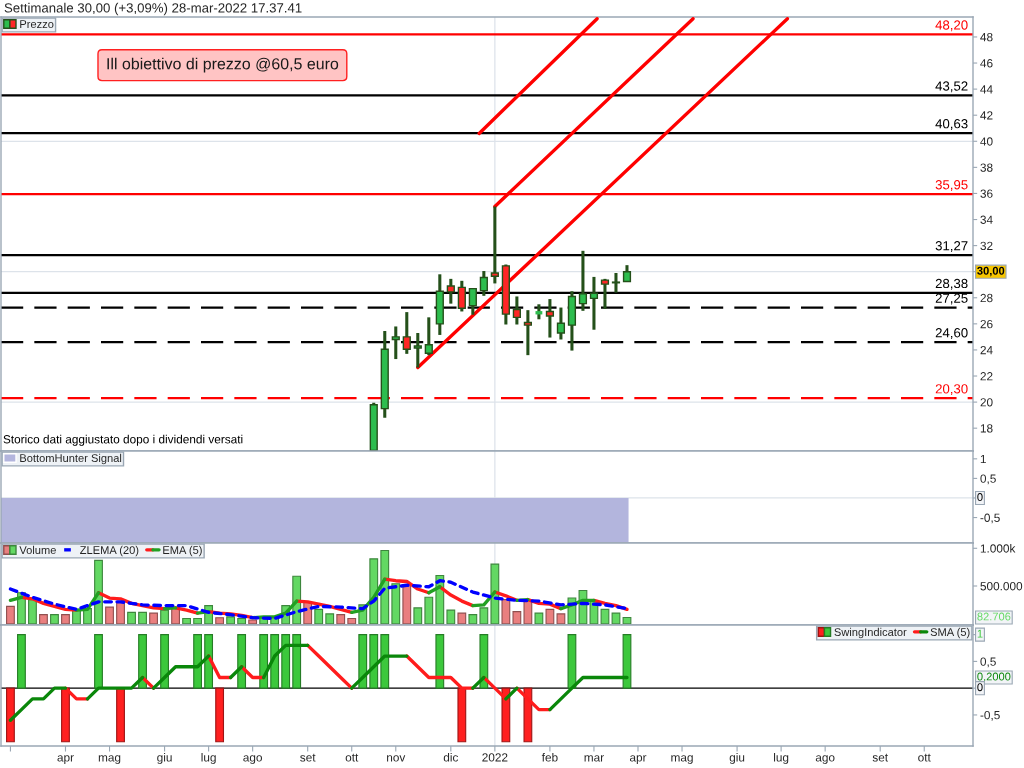 The width and height of the screenshot is (1024, 768). What do you see at coordinates (986, 37) in the screenshot?
I see `y-tick-label: 48` at bounding box center [986, 37].